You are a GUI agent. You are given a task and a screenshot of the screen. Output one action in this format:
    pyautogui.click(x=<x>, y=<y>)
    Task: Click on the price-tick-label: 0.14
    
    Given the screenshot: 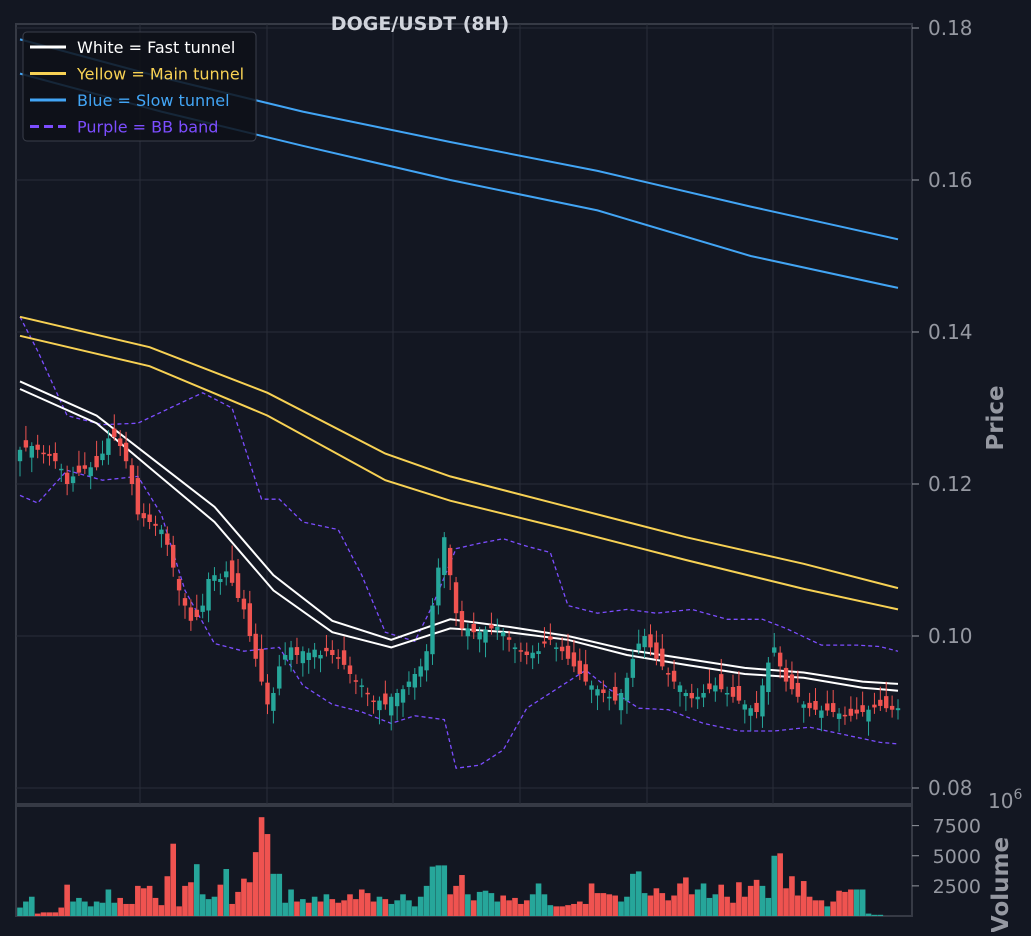 What is the action you would take?
    pyautogui.click(x=950, y=332)
    